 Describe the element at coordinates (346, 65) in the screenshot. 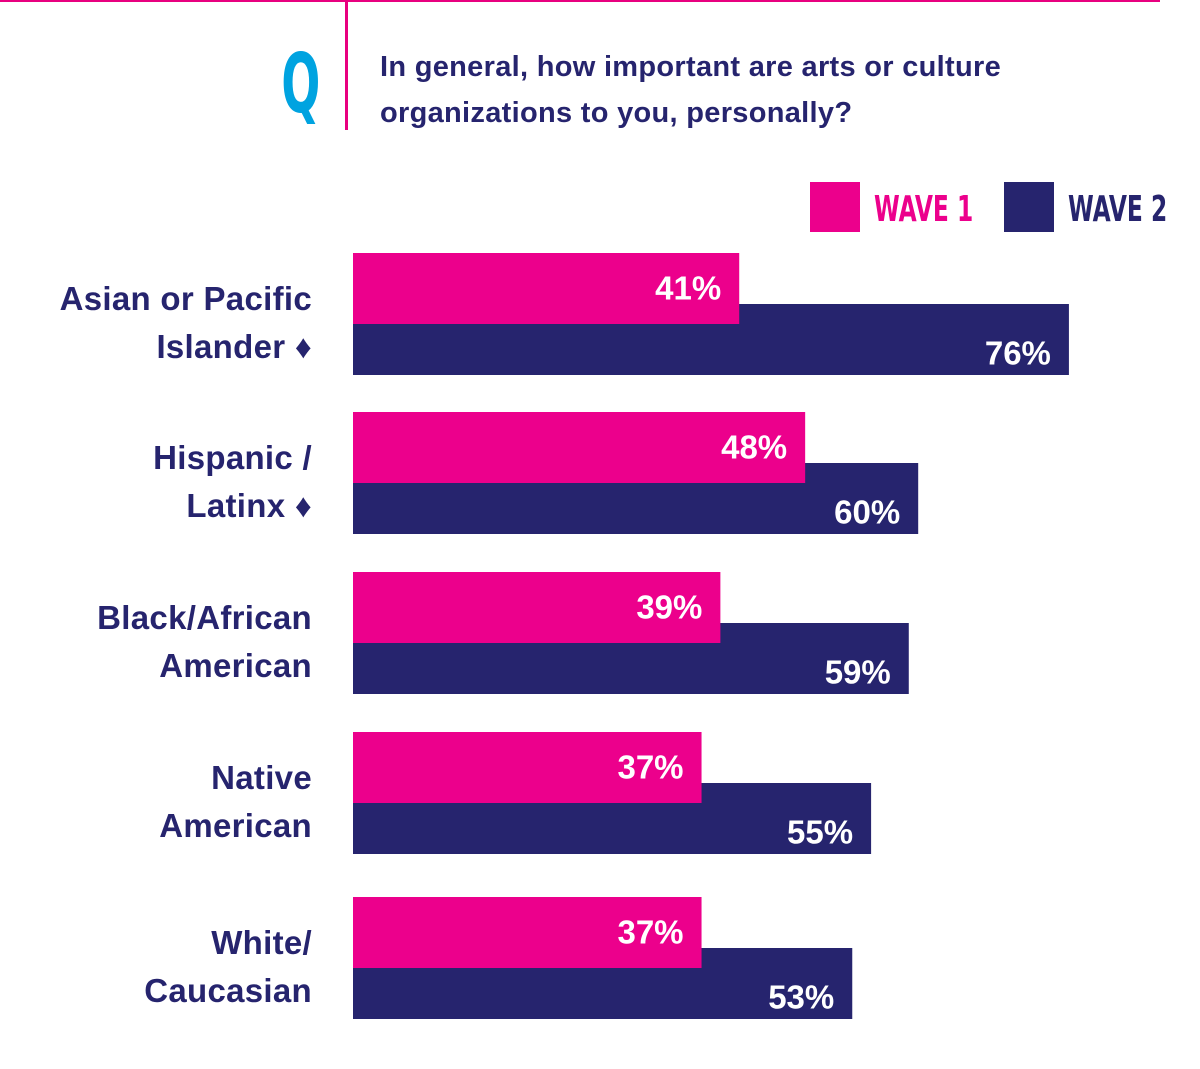

I see `question-divider` at that location.